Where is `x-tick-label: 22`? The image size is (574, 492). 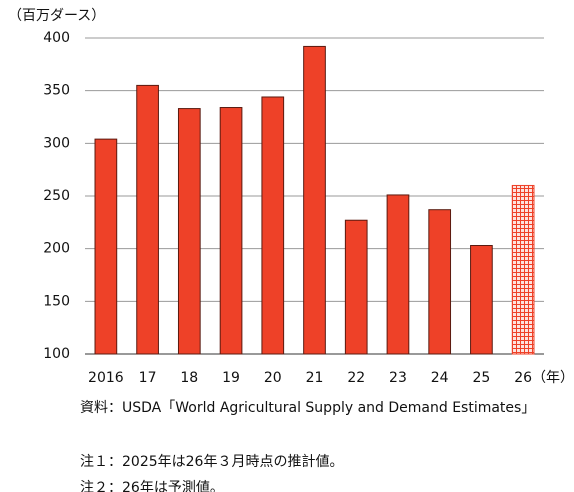
x-tick-label: 22 is located at coordinates (356, 378).